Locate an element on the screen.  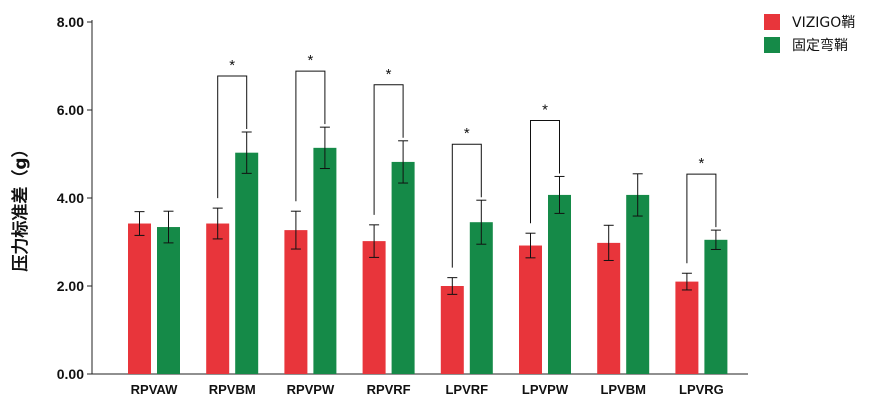
y-tick-label: 0.00 is located at coordinates (70, 374).